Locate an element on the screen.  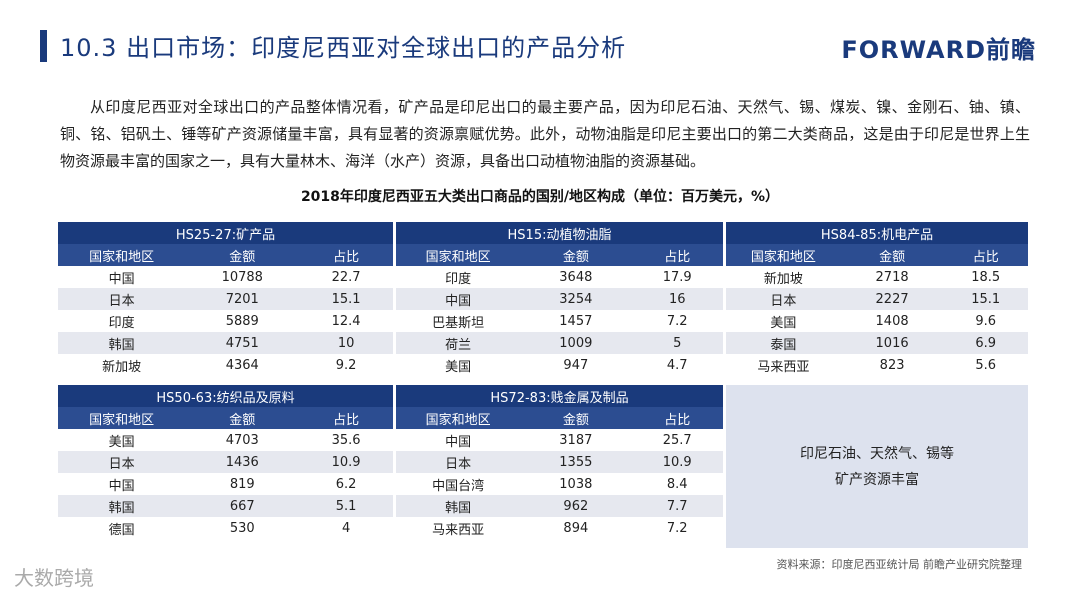
table-row: 日本 7201 15.1 is located at coordinates (225, 299).